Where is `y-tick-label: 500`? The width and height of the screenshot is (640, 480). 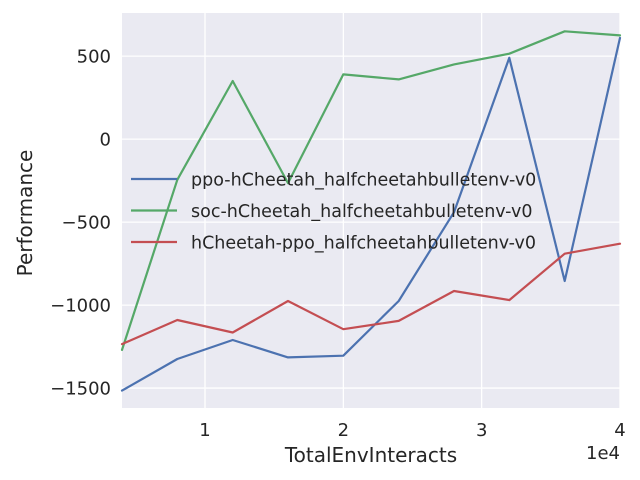 y-tick-label: 500 is located at coordinates (94, 57).